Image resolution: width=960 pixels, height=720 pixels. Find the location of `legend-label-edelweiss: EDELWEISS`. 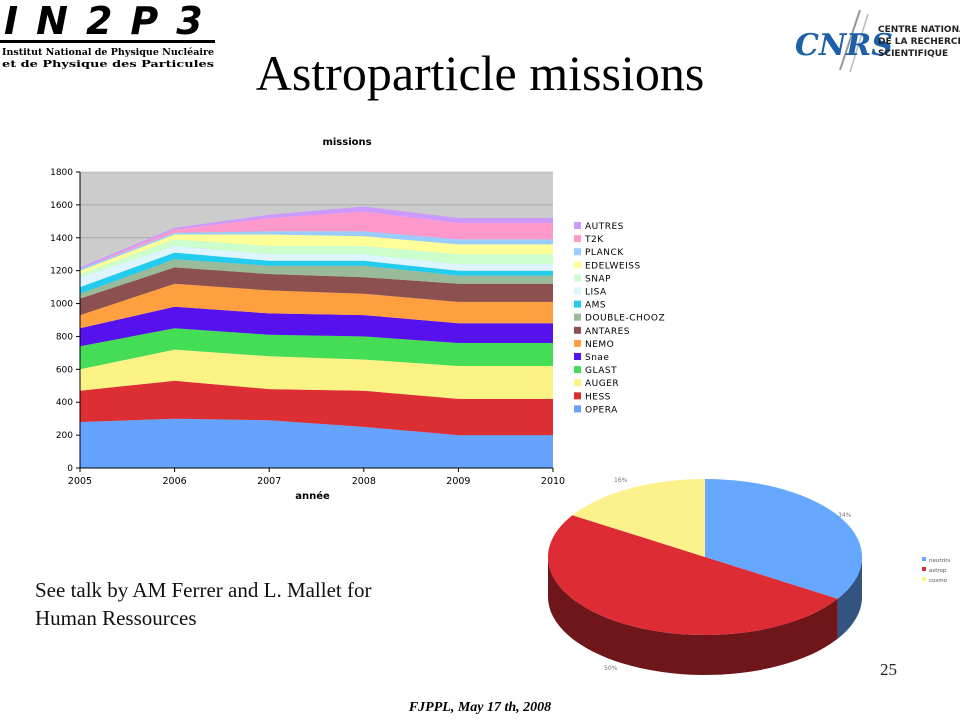

legend-label-edelweiss: EDELWEISS is located at coordinates (613, 266).